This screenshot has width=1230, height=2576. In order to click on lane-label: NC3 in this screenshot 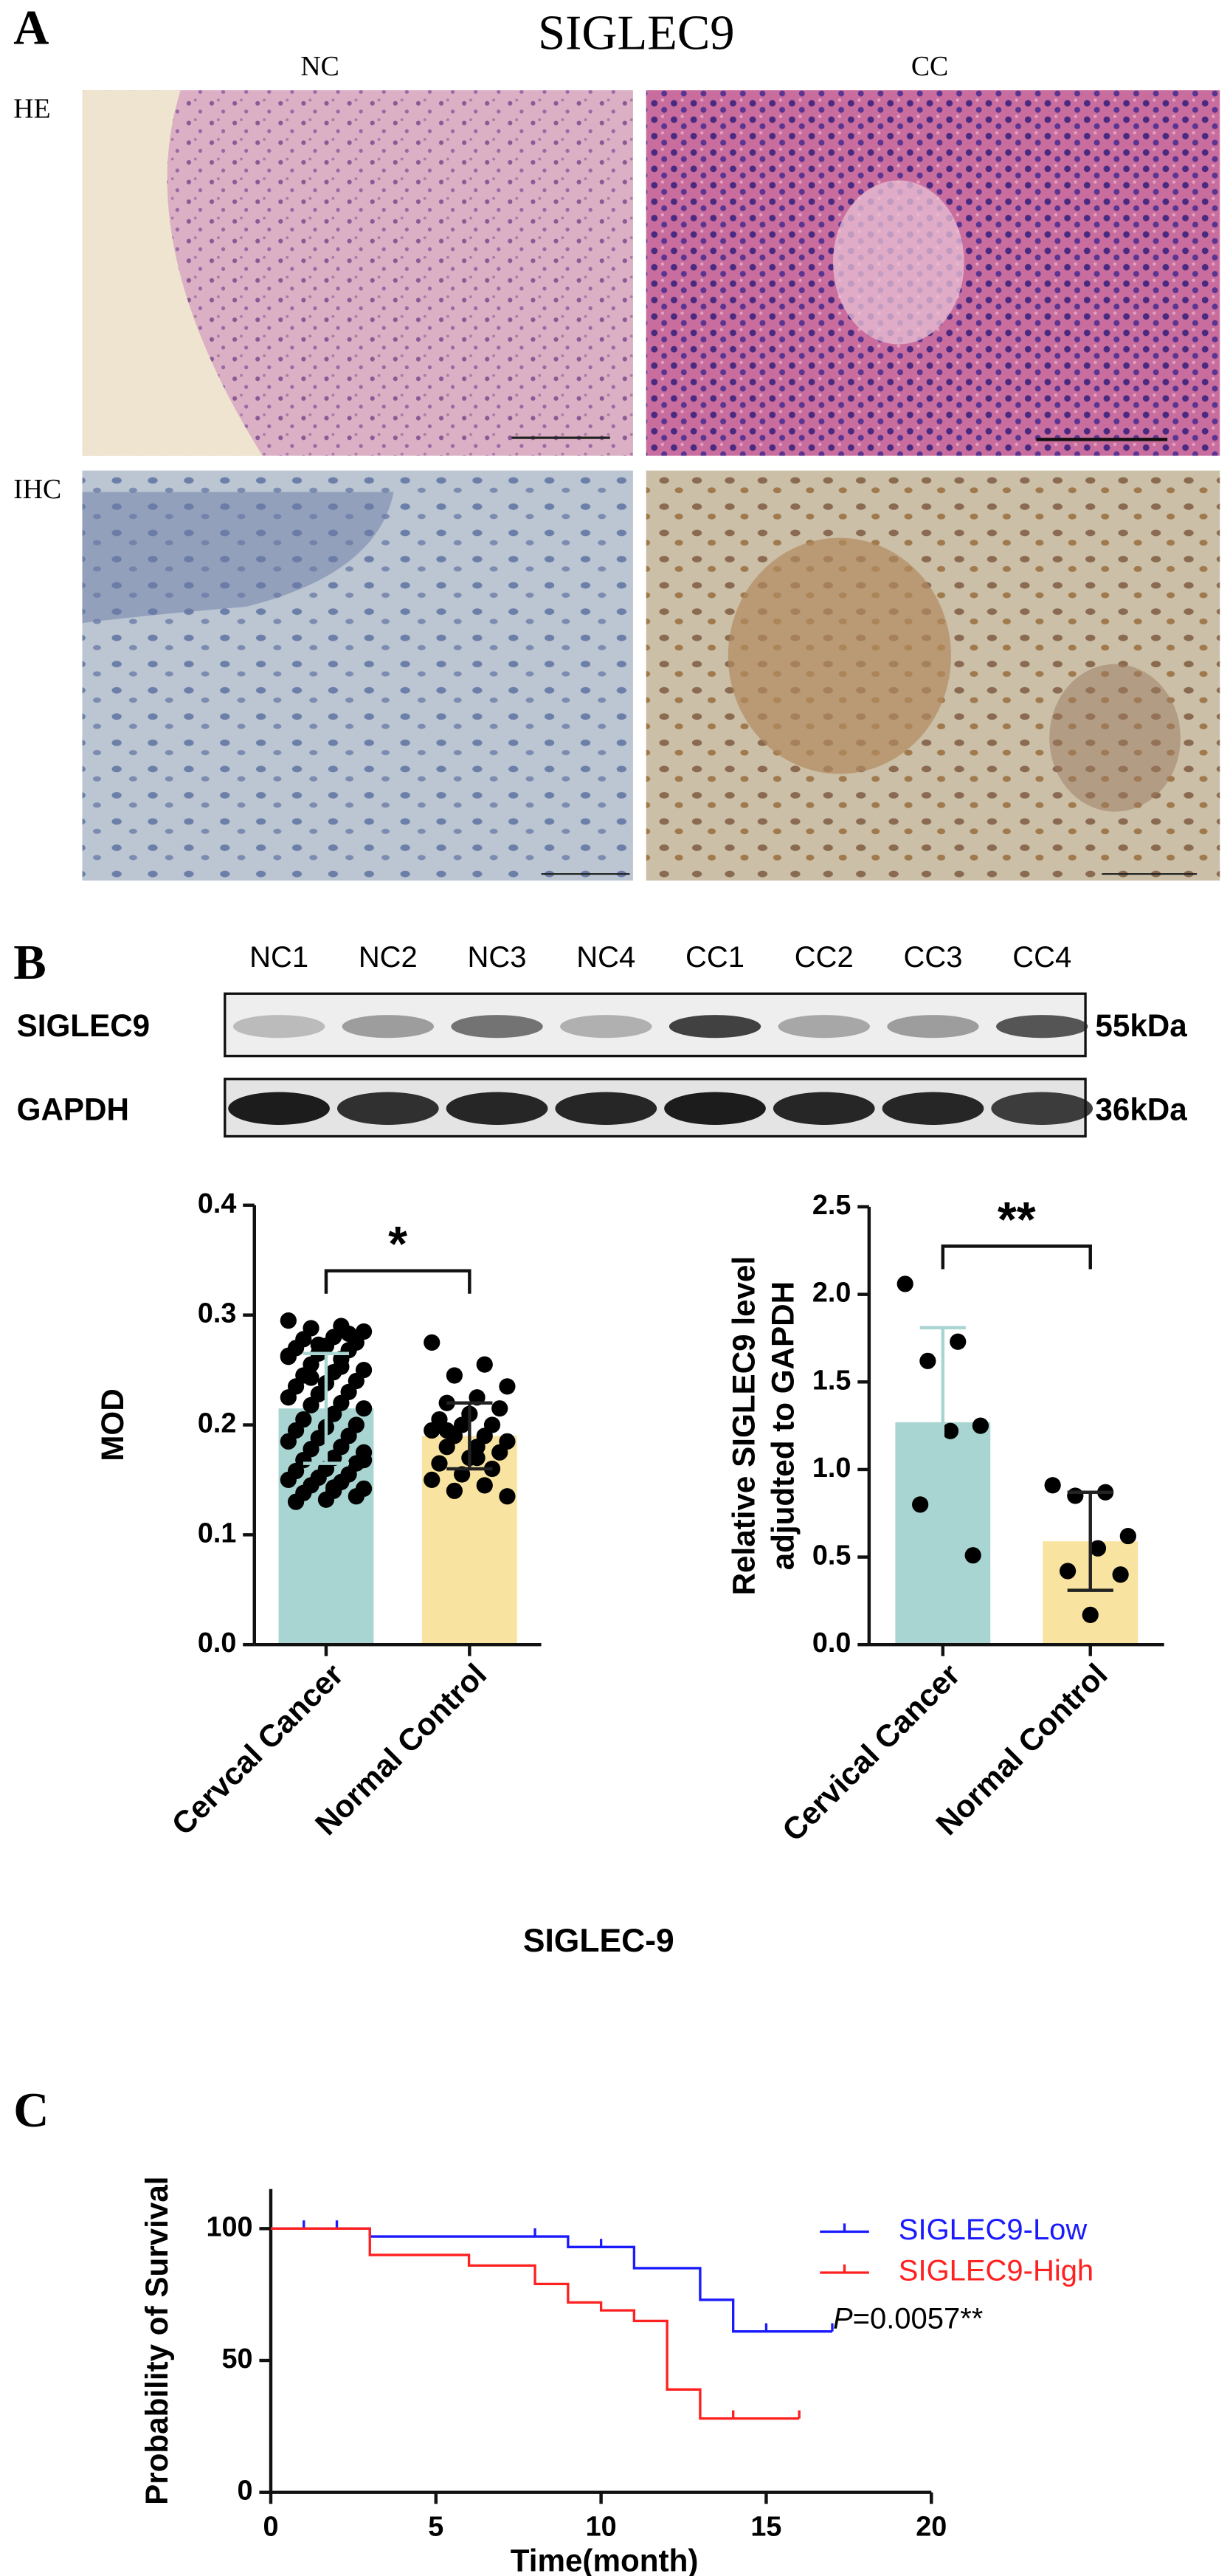, I will do `click(497, 957)`.